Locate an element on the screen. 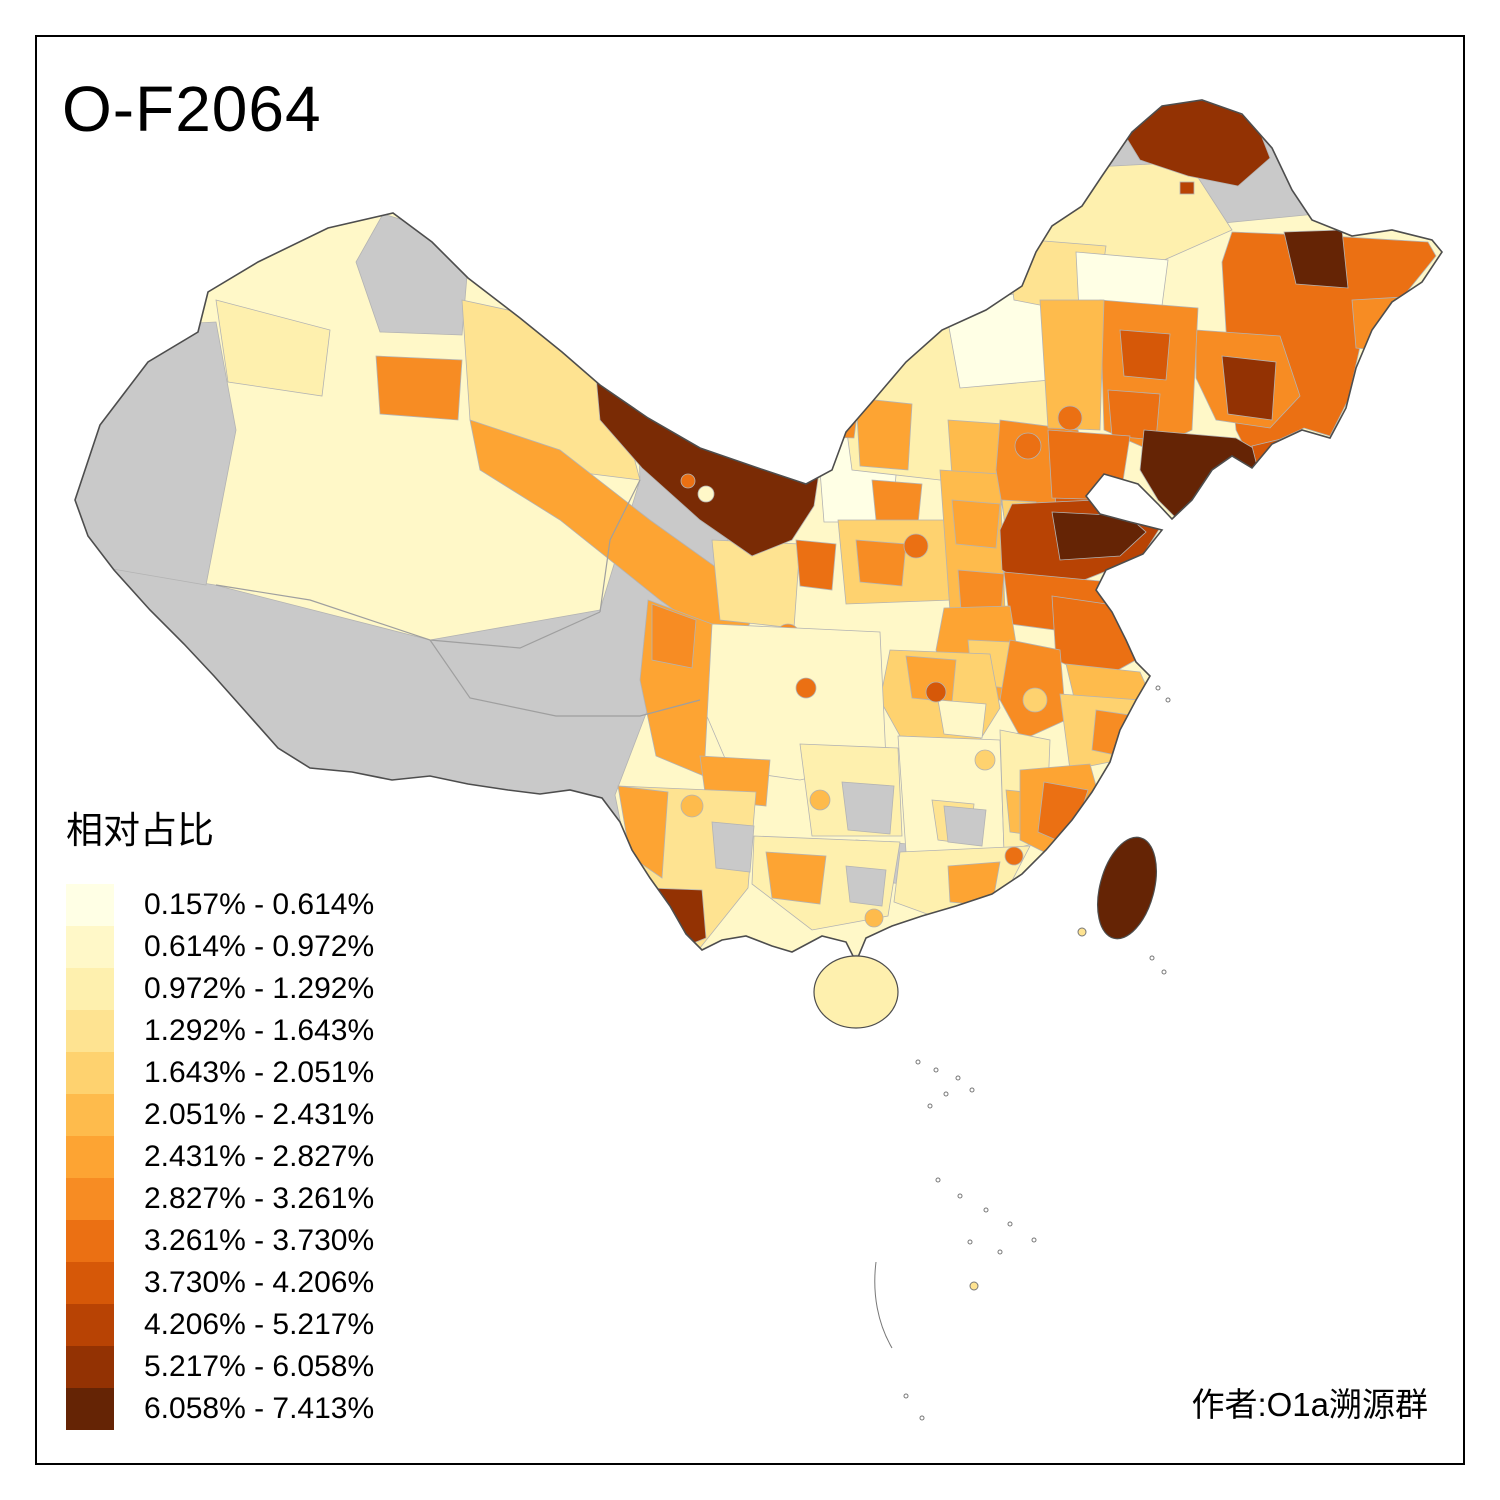 The image size is (1500, 1500). legend-item: 6.058% - 7.413% is located at coordinates (220, 1409).